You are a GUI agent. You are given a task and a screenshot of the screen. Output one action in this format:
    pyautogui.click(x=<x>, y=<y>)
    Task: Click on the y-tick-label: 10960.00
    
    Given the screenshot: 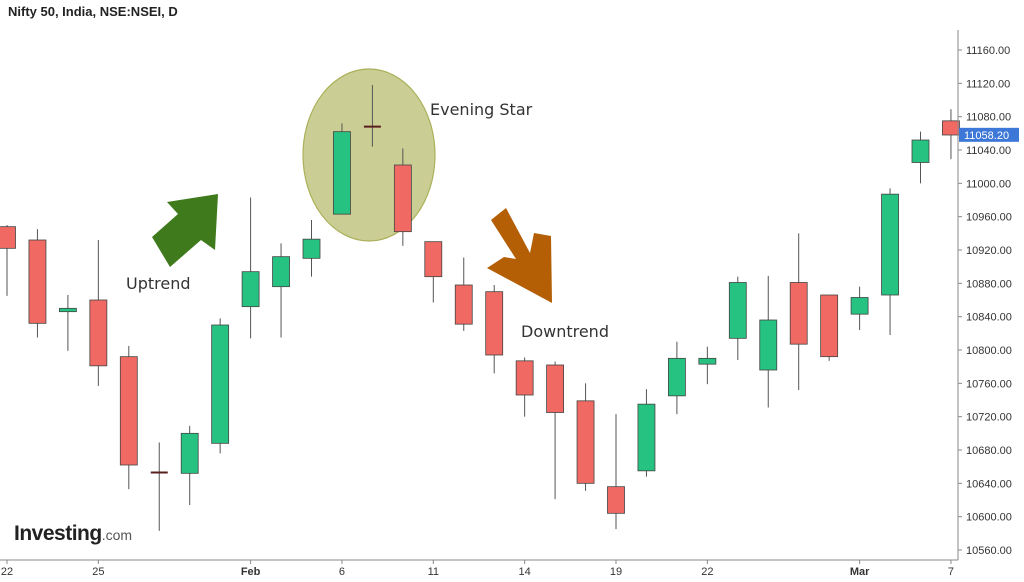 What is the action you would take?
    pyautogui.click(x=989, y=218)
    